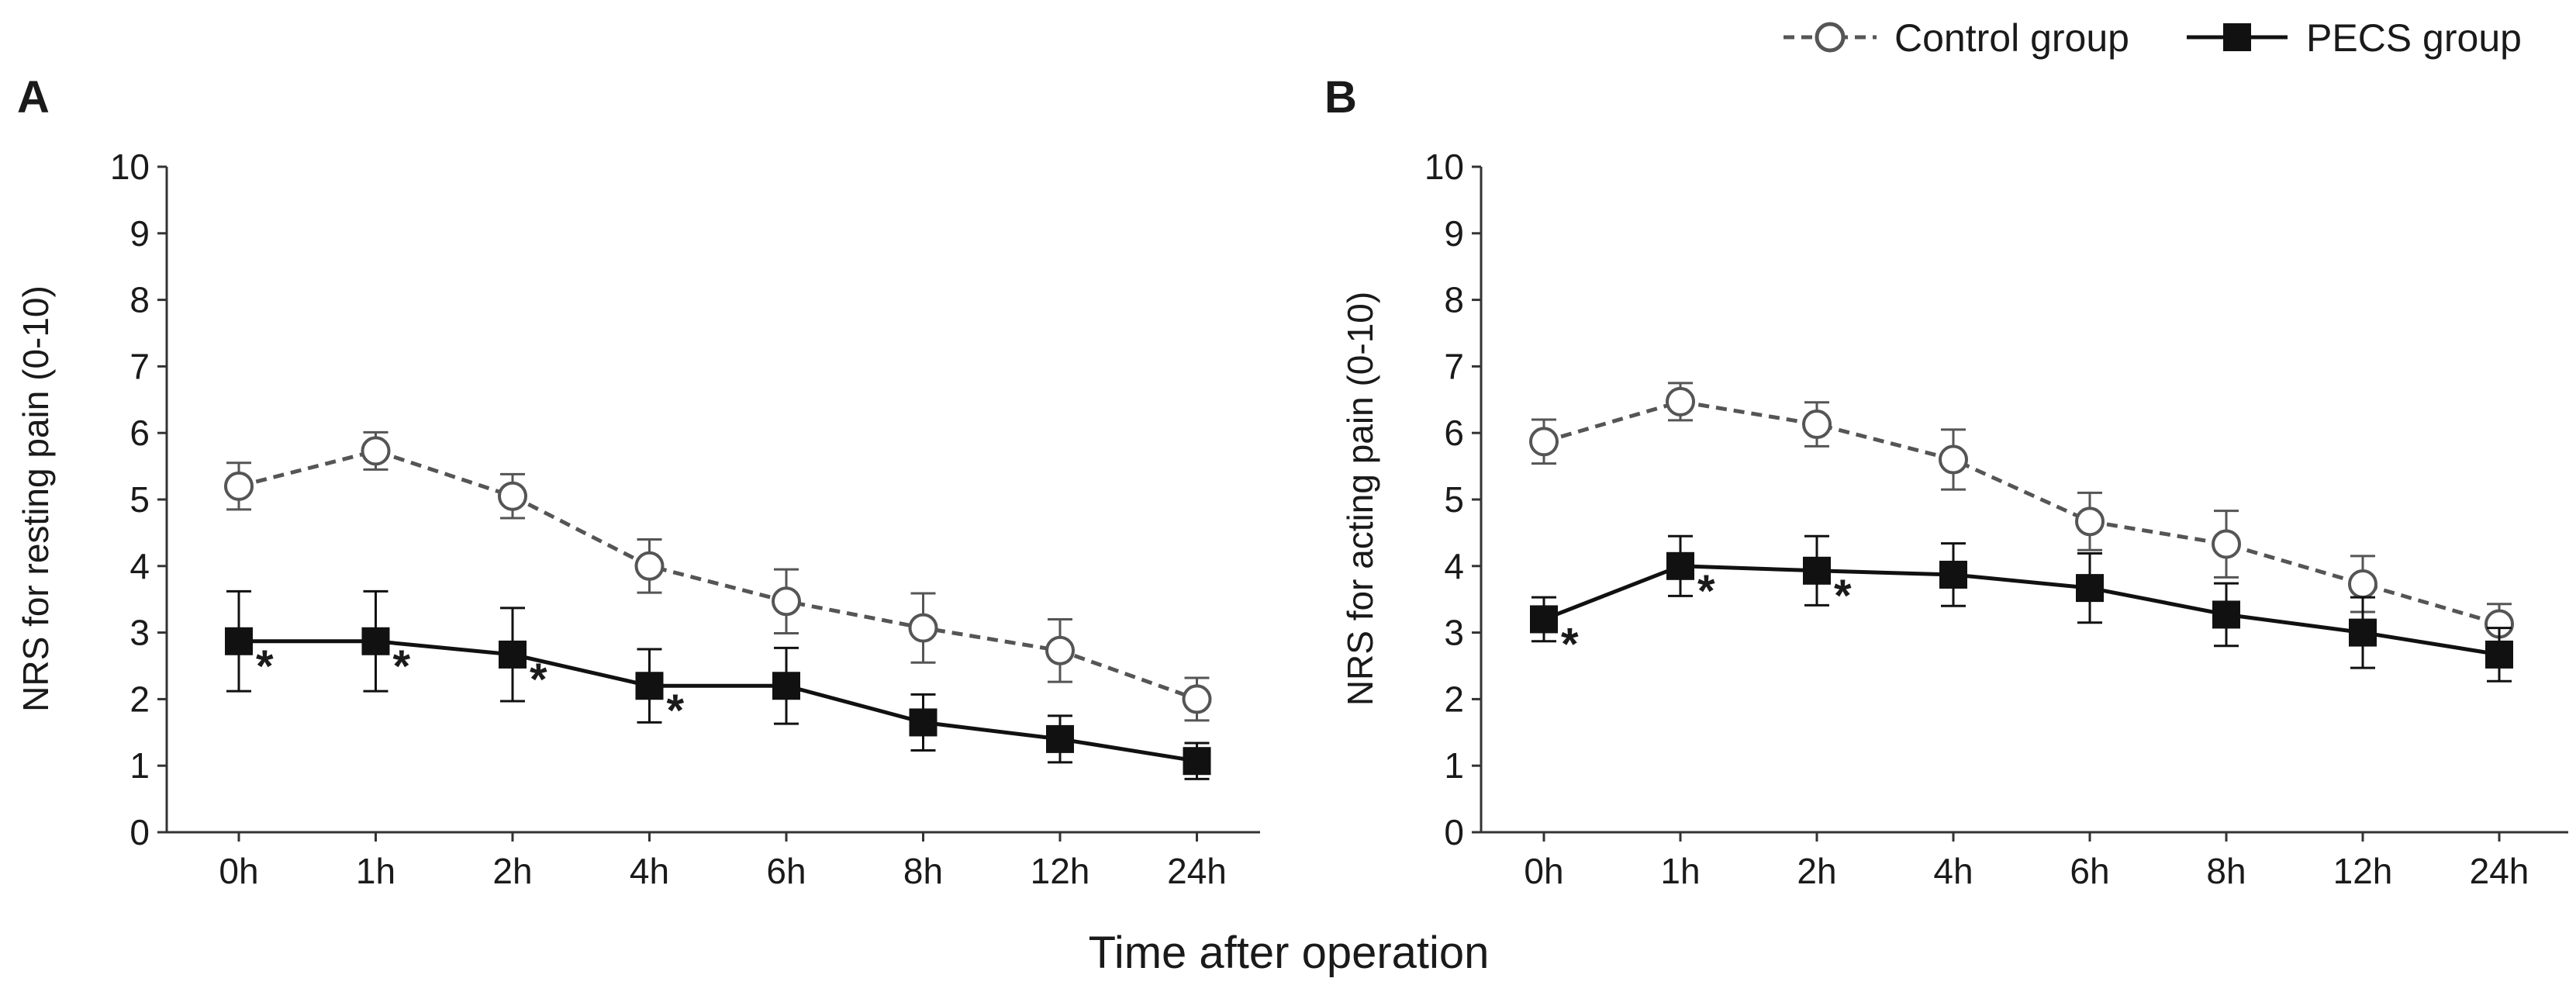 The image size is (2576, 992). Describe the element at coordinates (2226, 871) in the screenshot. I see `panel-b-x-tick-label: 8h` at that location.